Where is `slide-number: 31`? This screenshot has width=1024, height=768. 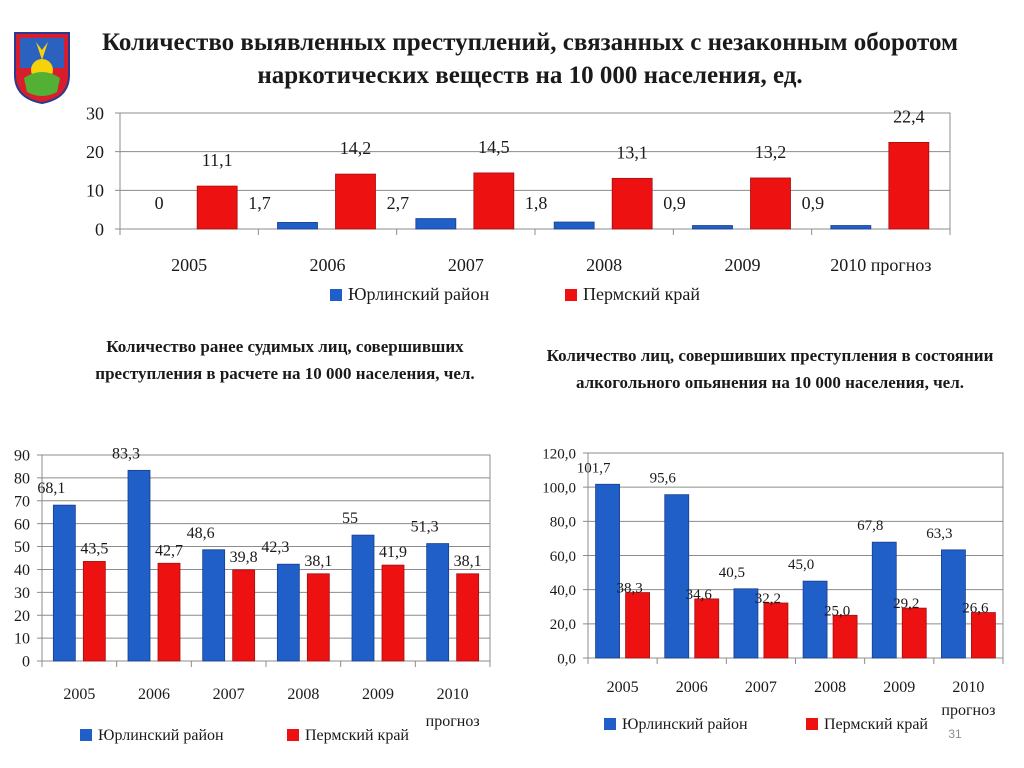 slide-number: 31 is located at coordinates (955, 734).